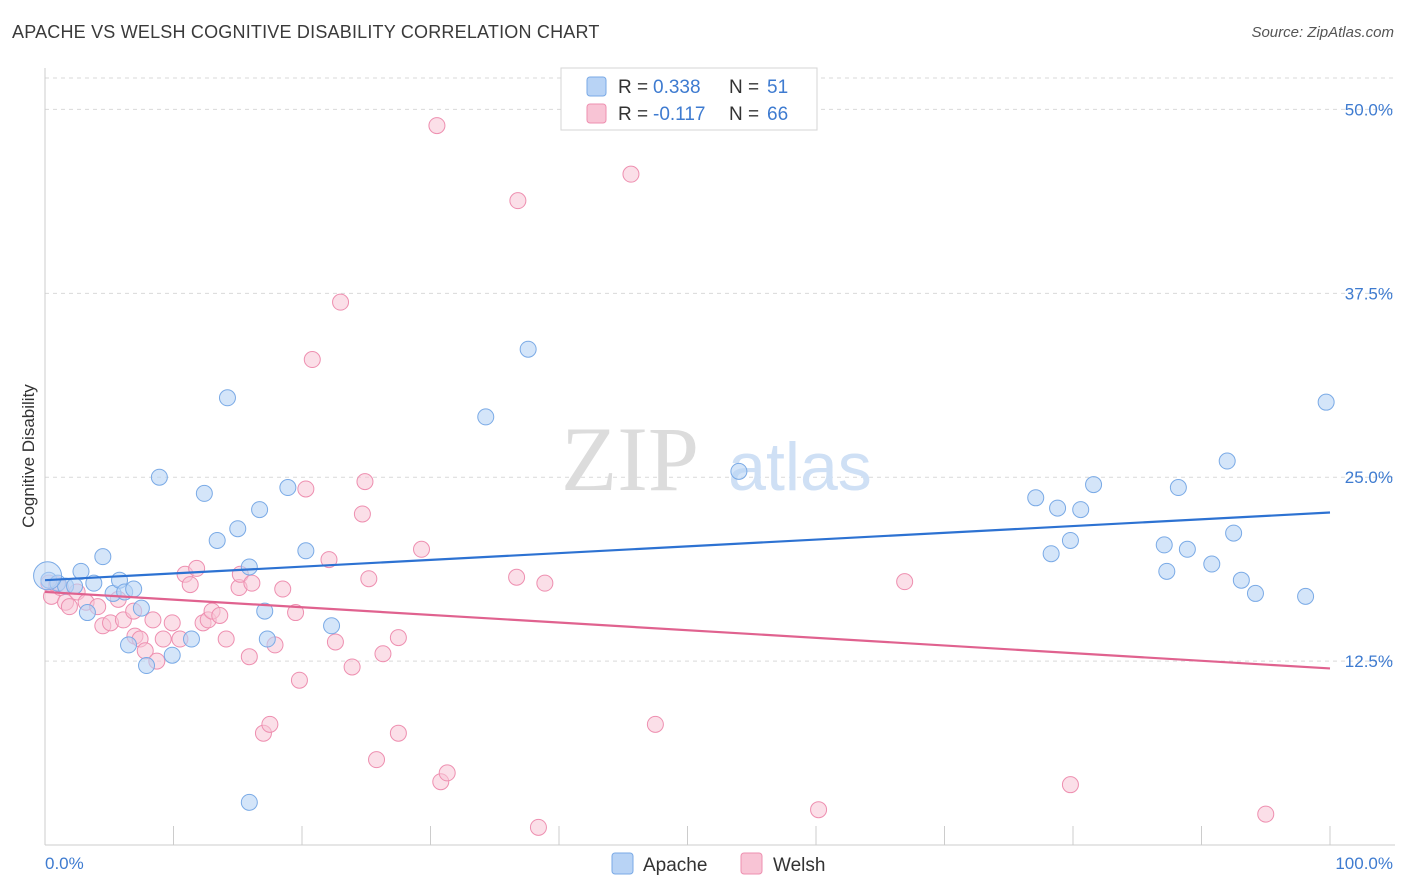  I want to click on legend-r-label-0: R =, so click(633, 87).